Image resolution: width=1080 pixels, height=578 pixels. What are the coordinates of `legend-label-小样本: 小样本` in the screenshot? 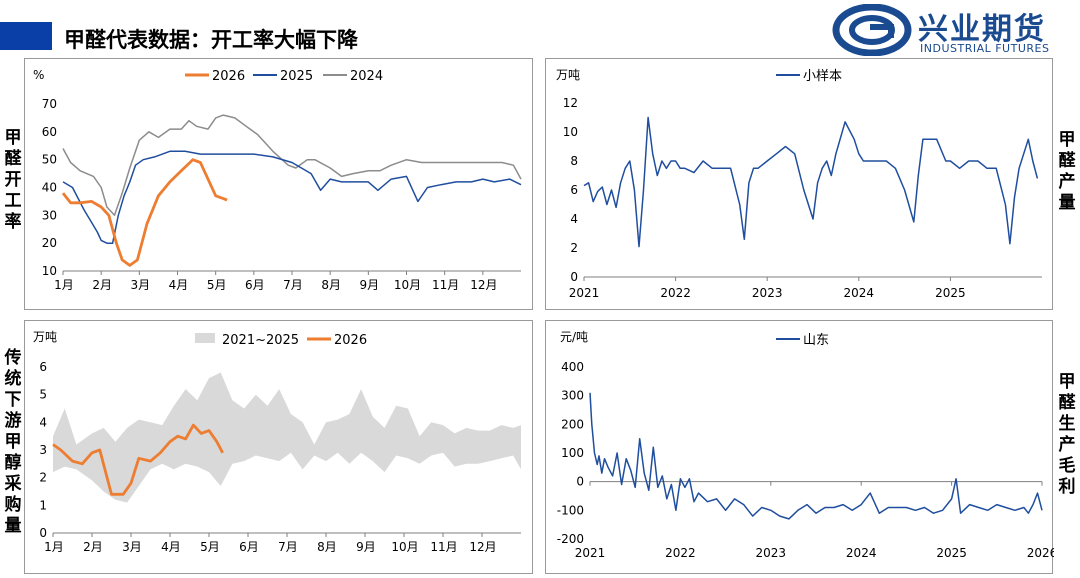 It's located at (822, 76).